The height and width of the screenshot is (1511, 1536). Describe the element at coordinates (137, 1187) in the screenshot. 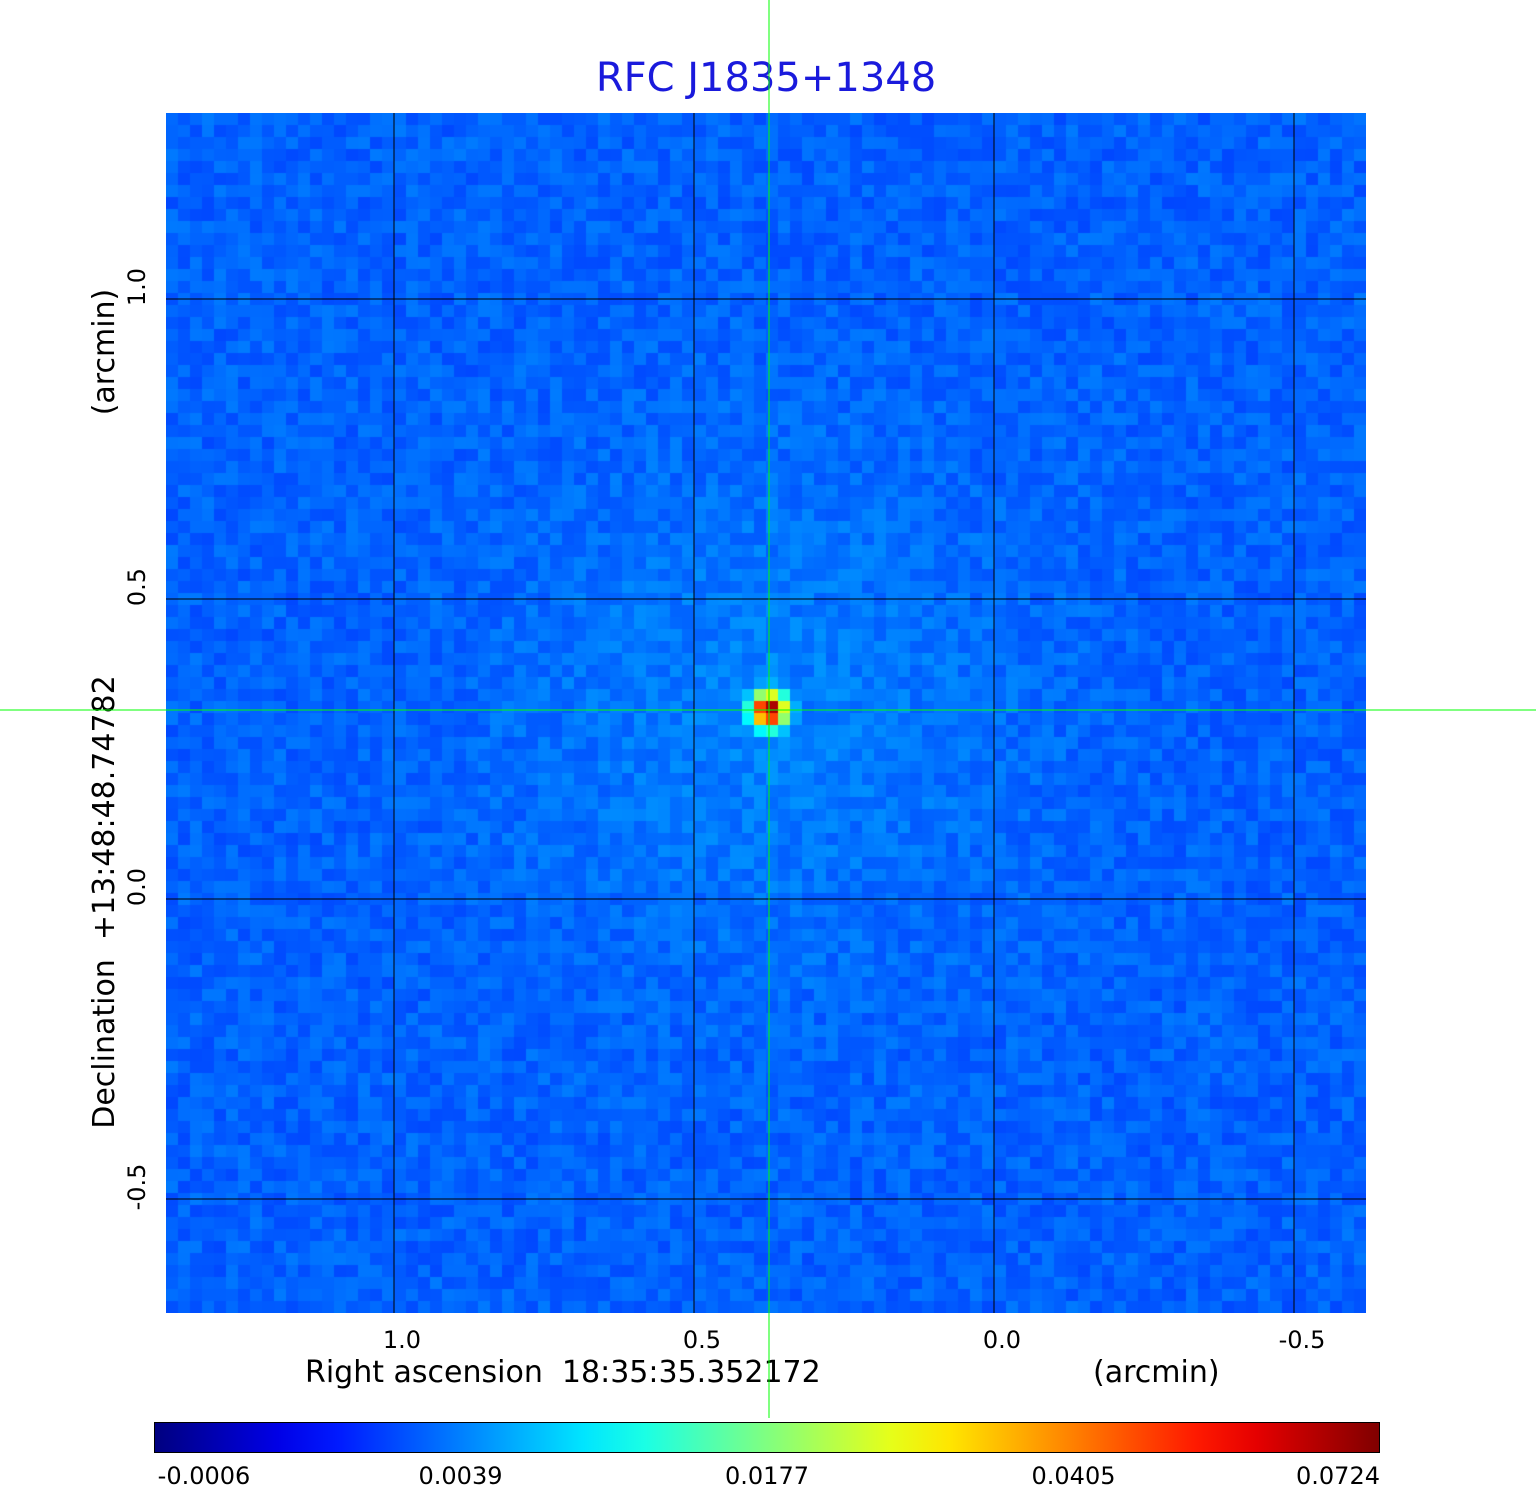

I see `y-tick-label: -0.5` at that location.